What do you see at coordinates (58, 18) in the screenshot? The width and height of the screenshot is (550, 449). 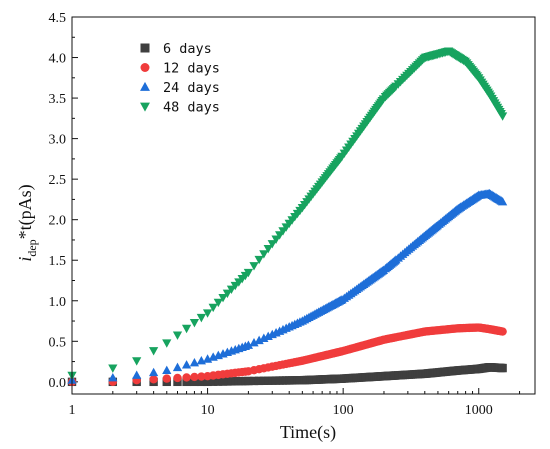 I see `y-tick-label: 4.5` at bounding box center [58, 18].